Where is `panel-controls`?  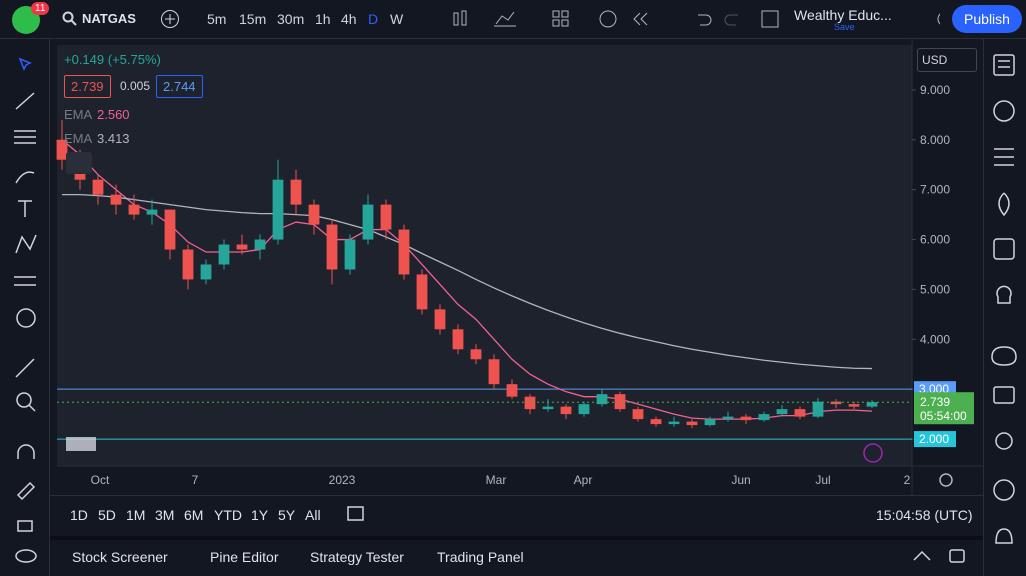
panel-controls is located at coordinates (940, 556).